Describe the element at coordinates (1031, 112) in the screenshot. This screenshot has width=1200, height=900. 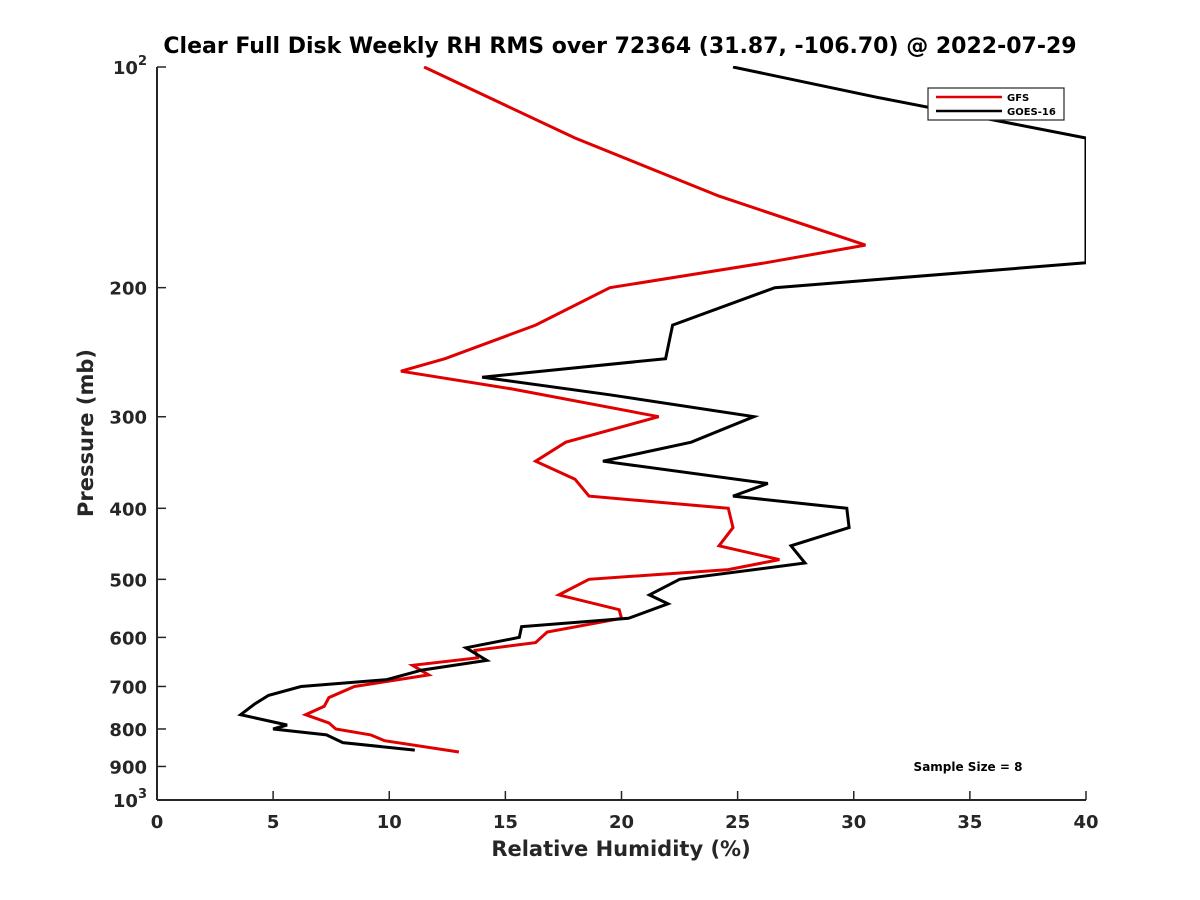
I see `legend-label-goes16: GOES-16` at that location.